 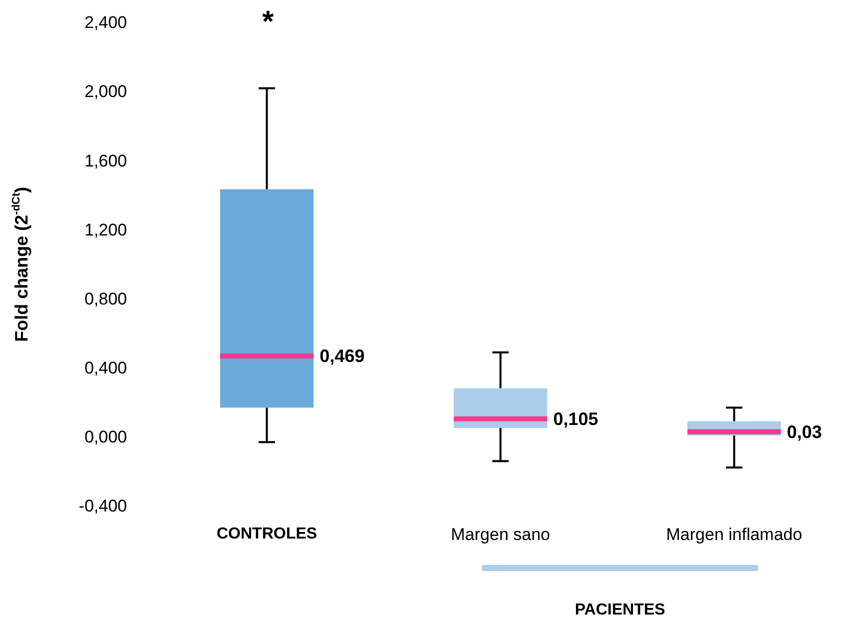 What do you see at coordinates (268, 22) in the screenshot?
I see `annotation: *` at bounding box center [268, 22].